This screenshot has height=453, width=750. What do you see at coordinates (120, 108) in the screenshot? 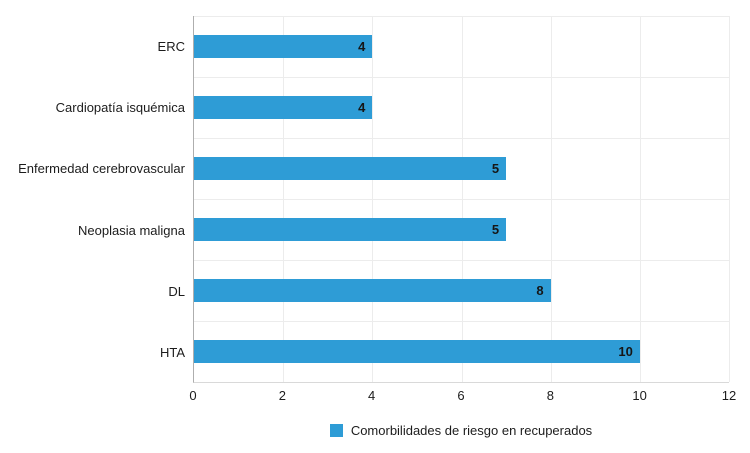
I see `category-label: Cardiopatía isquémica` at bounding box center [120, 108].